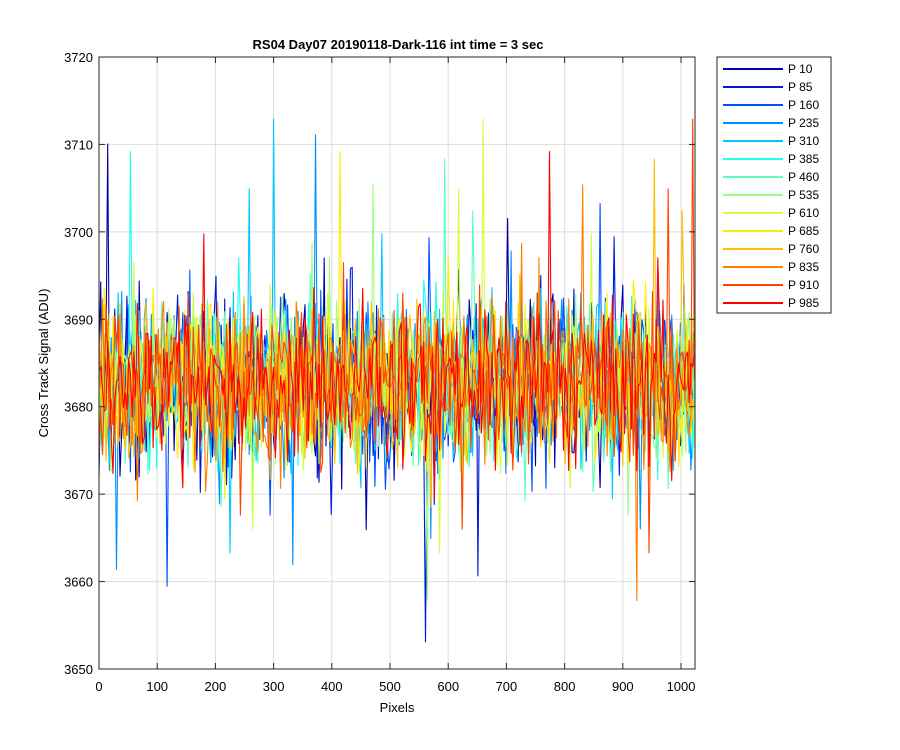 The image size is (900, 750). I want to click on x-axis-label: Pixels, so click(397, 707).